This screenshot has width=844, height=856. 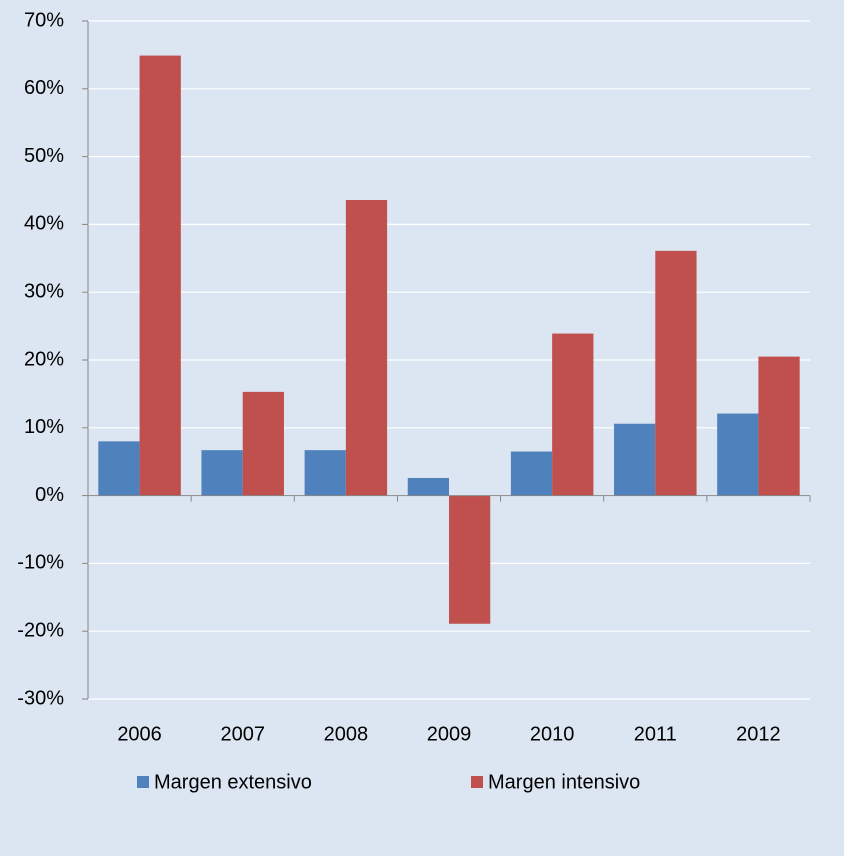 What do you see at coordinates (233, 782) in the screenshot?
I see `legend-label: Margen extensivo` at bounding box center [233, 782].